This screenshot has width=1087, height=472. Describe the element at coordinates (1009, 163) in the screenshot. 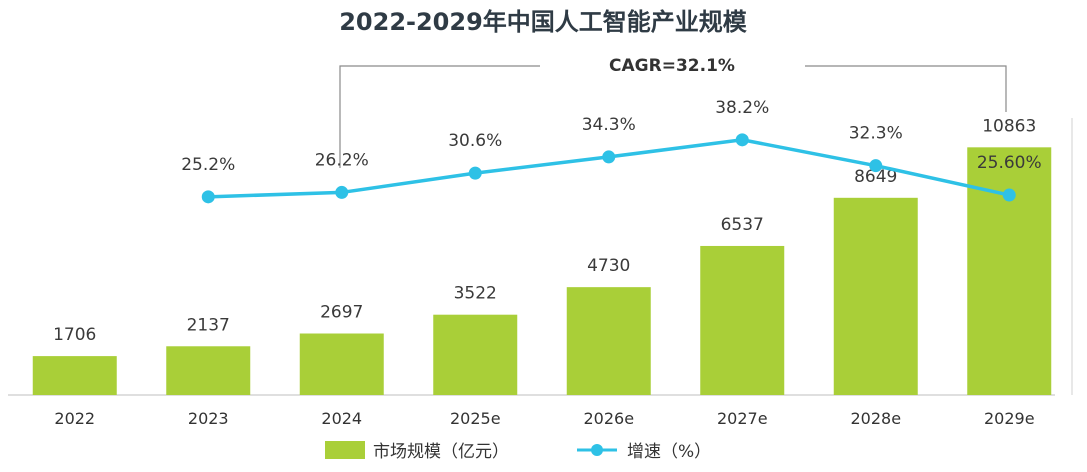

I see `growth-label-2029e: 25.60%` at that location.